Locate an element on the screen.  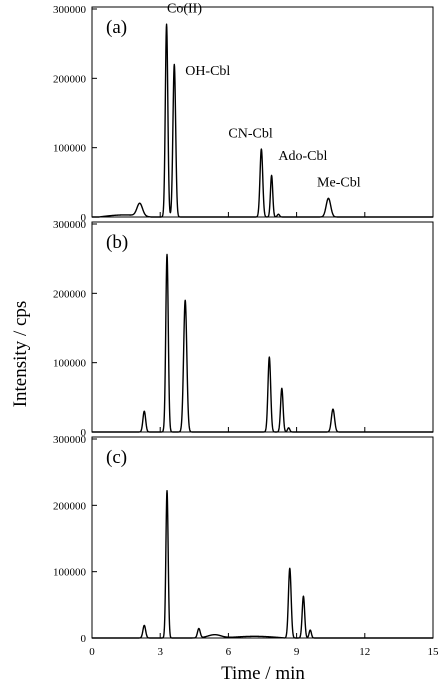
peak-annotation: OH-Cbl is located at coordinates (207, 71).